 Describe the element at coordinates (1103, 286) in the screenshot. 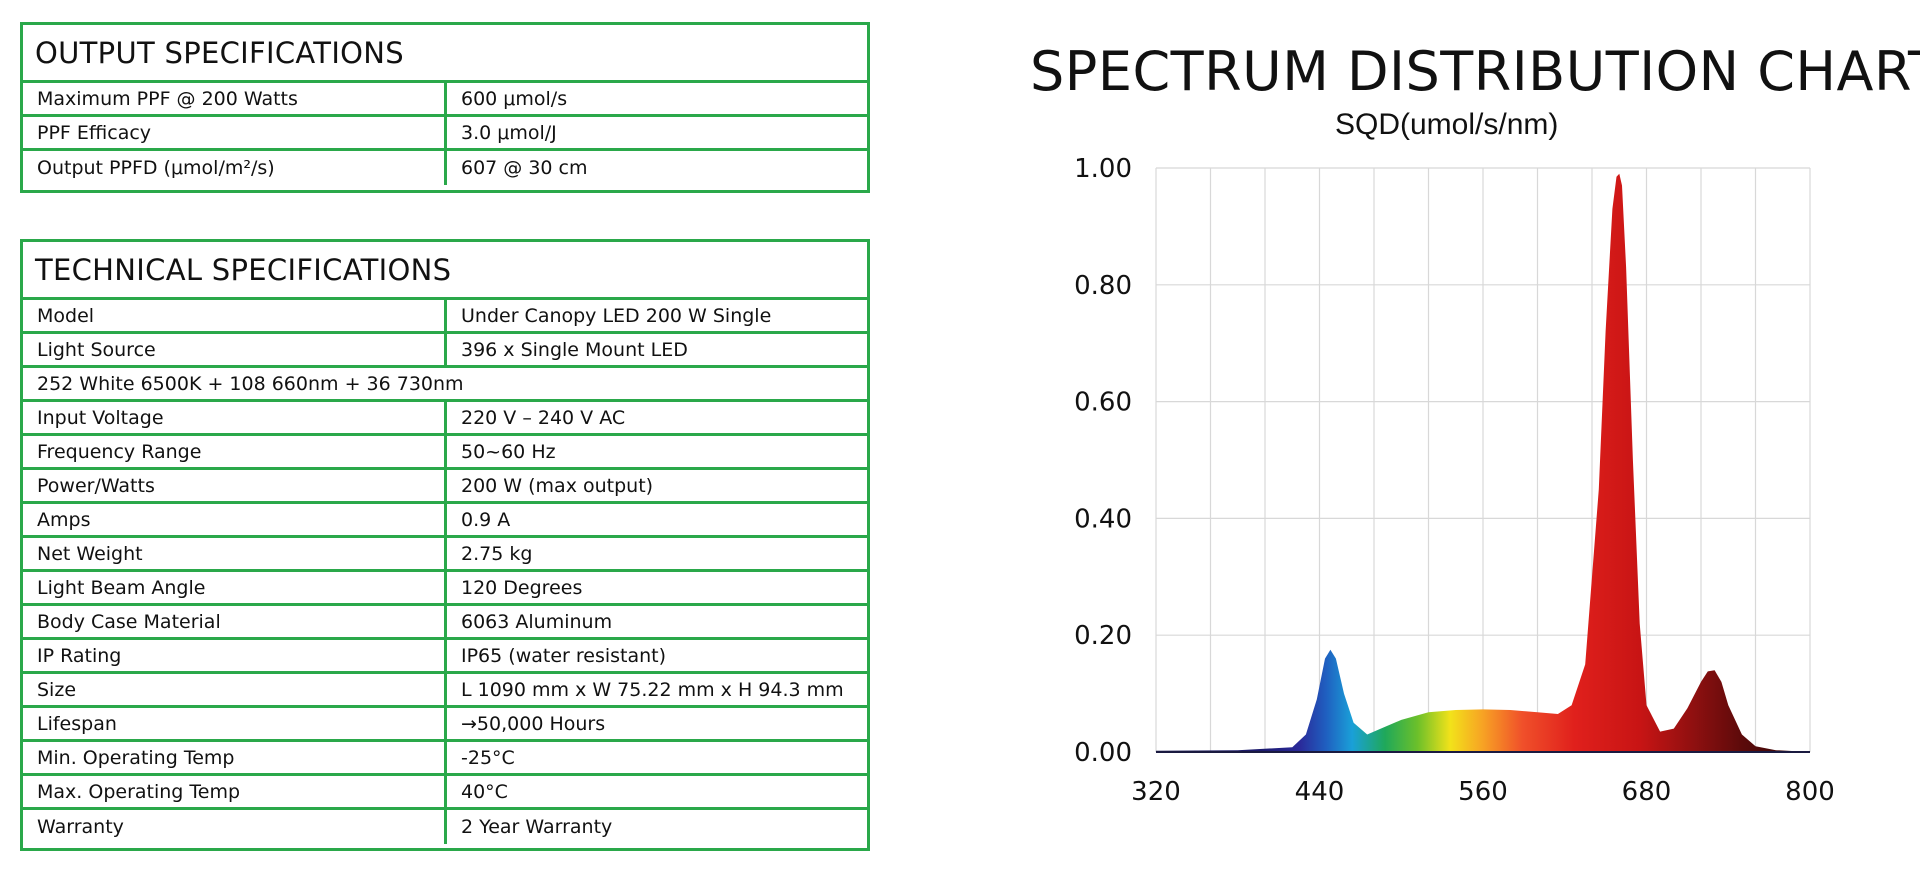

I see `y-tick-label: 0.80` at that location.